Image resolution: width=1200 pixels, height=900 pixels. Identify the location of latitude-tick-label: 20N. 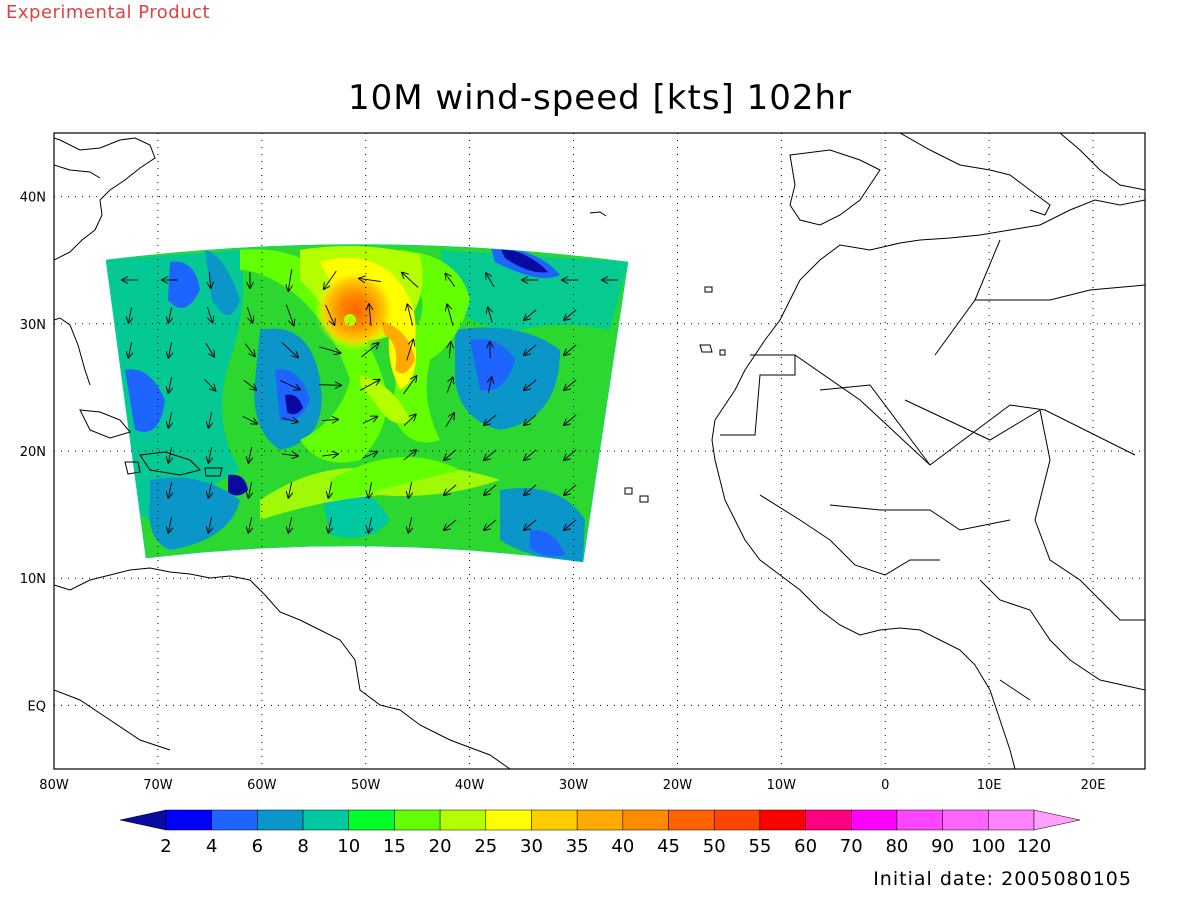
(33, 452).